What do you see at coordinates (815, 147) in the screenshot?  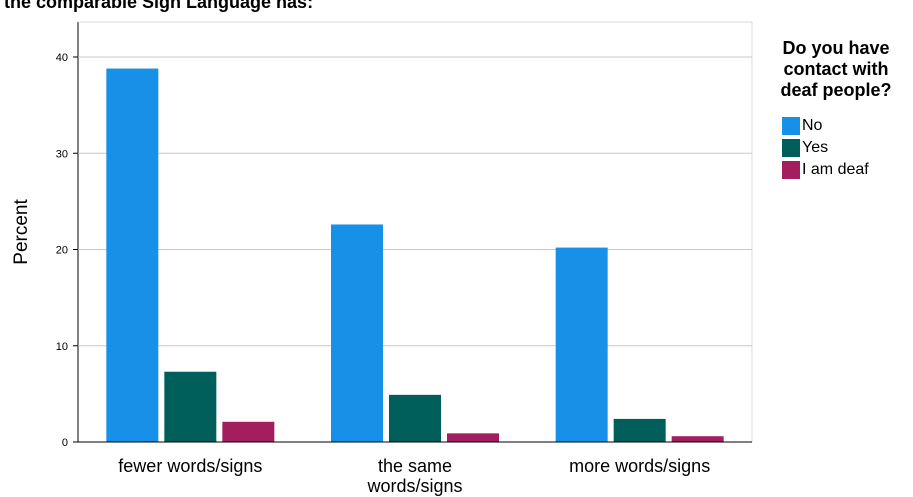 I see `legend-label-yes: Yes` at bounding box center [815, 147].